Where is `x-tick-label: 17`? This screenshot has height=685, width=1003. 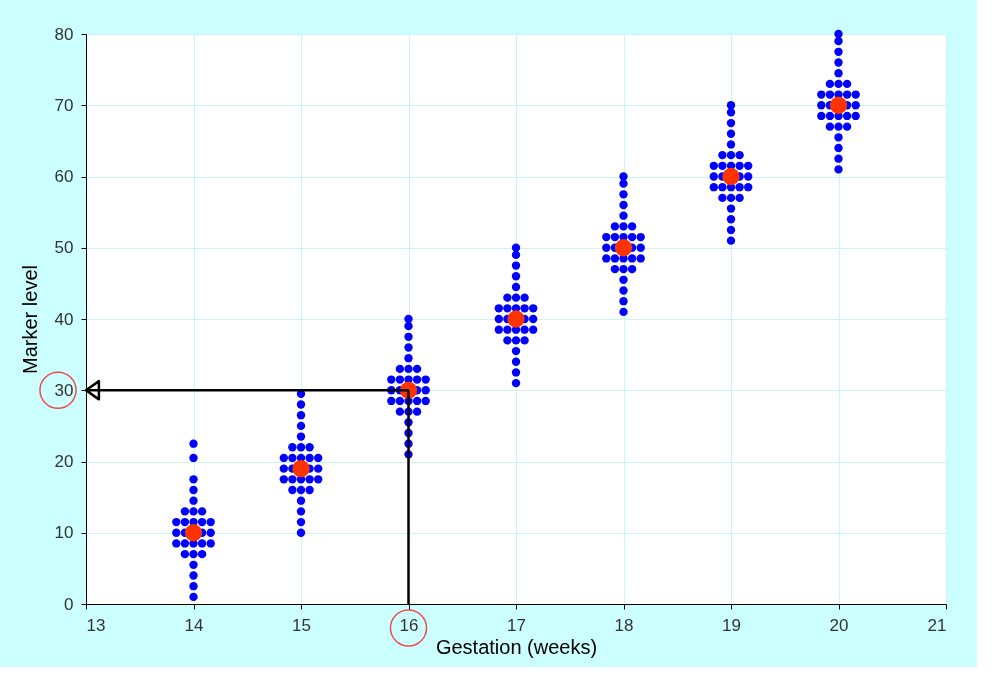 x-tick-label: 17 is located at coordinates (516, 625).